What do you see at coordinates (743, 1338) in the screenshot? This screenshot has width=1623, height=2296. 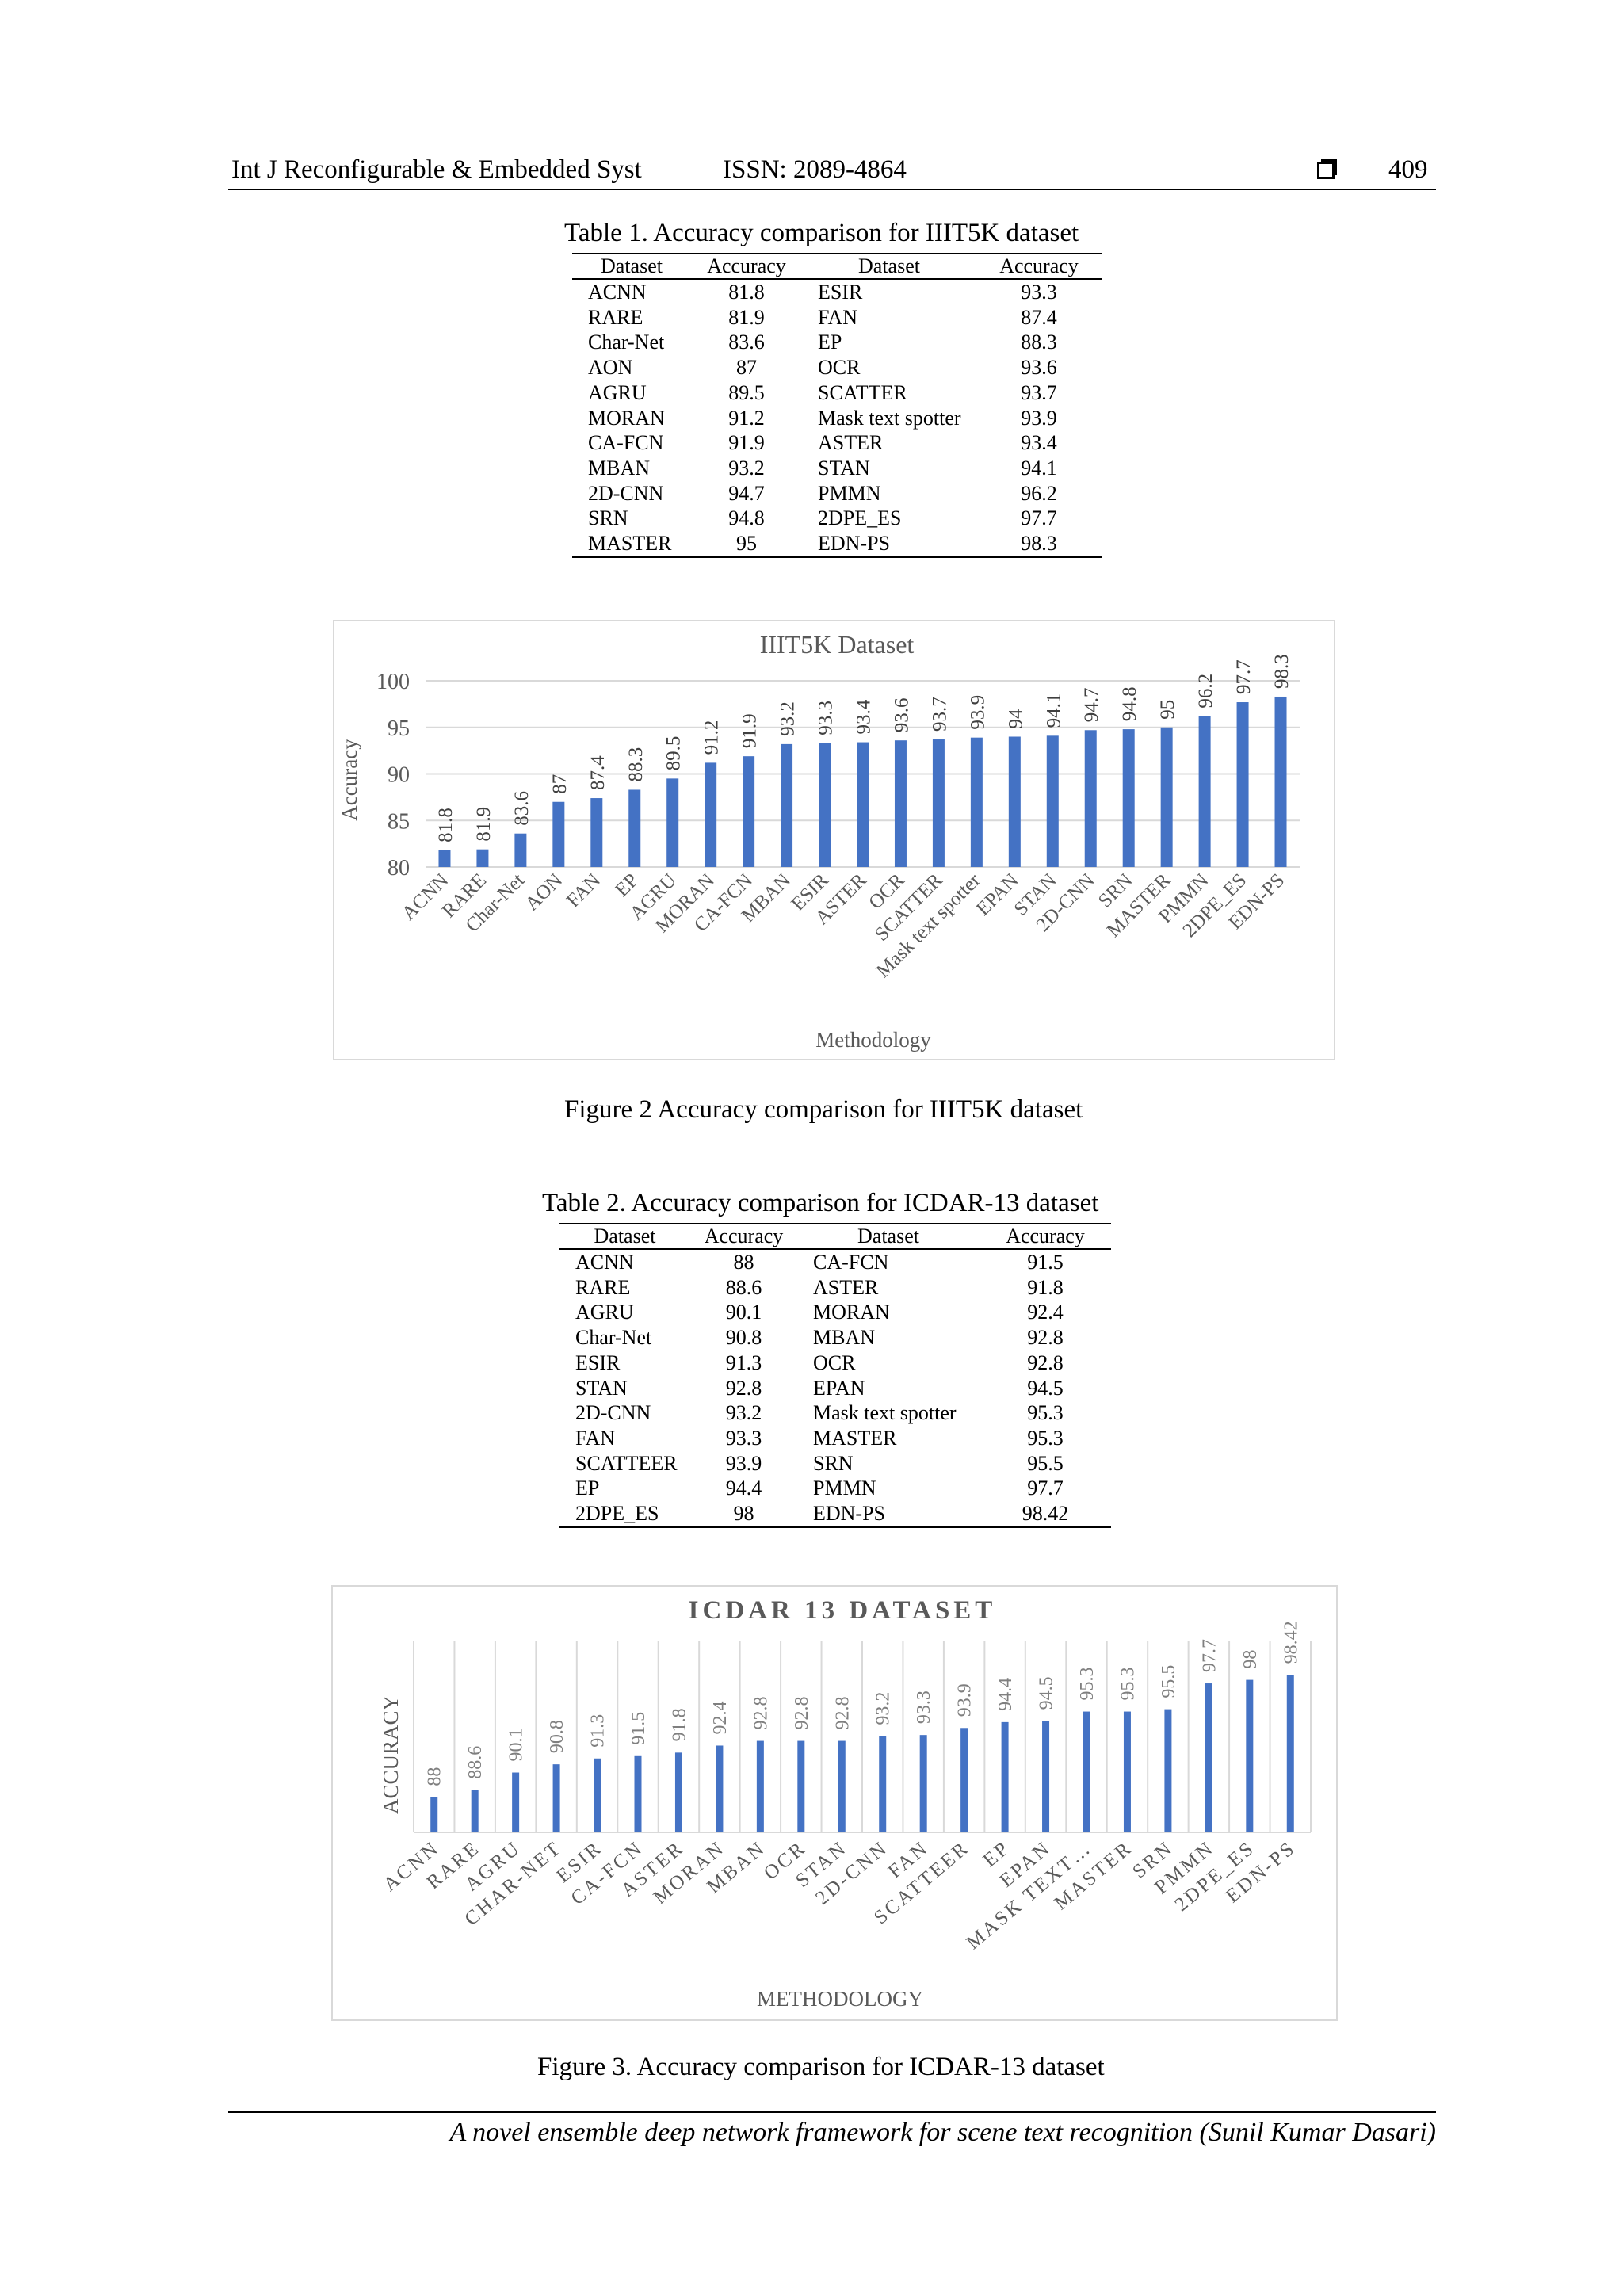 I see `accuracy-cell: 90.8` at bounding box center [743, 1338].